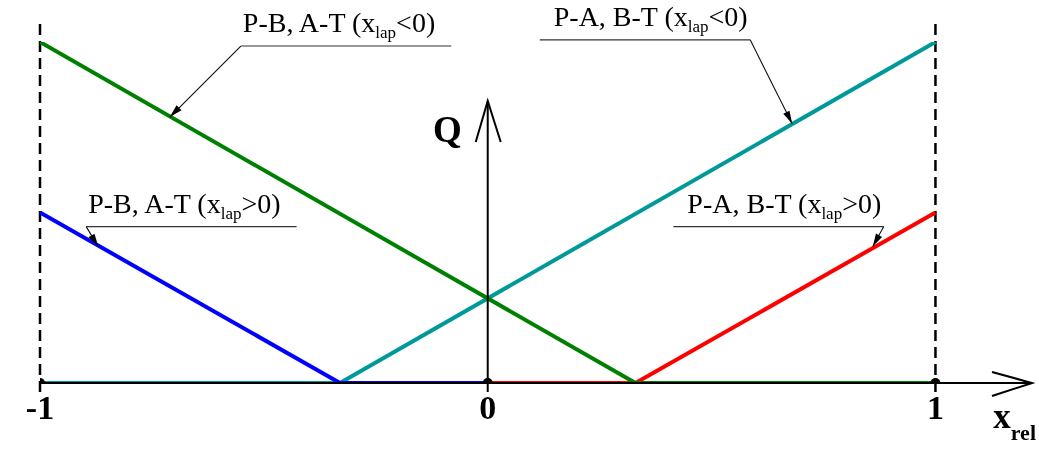 Image resolution: width=1039 pixels, height=450 pixels. Describe the element at coordinates (488, 408) in the screenshot. I see `x-tick-label: 0` at that location.